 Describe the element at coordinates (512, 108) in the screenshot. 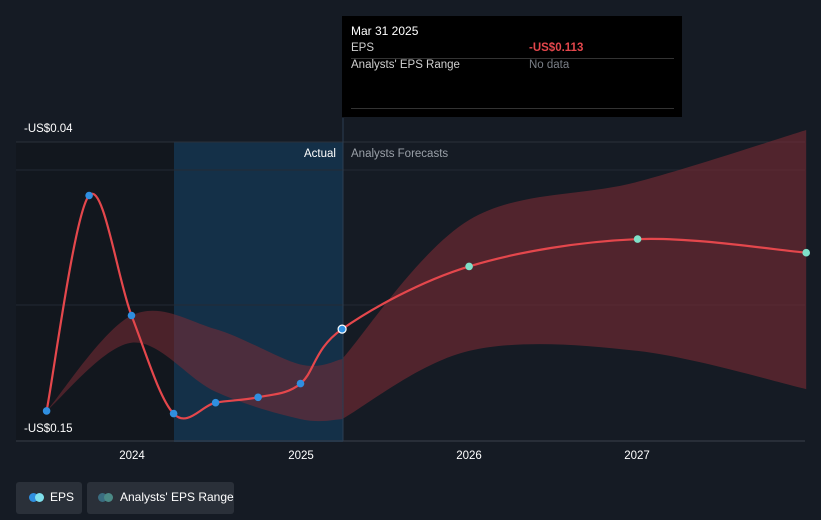

I see `tooltip-divider` at that location.